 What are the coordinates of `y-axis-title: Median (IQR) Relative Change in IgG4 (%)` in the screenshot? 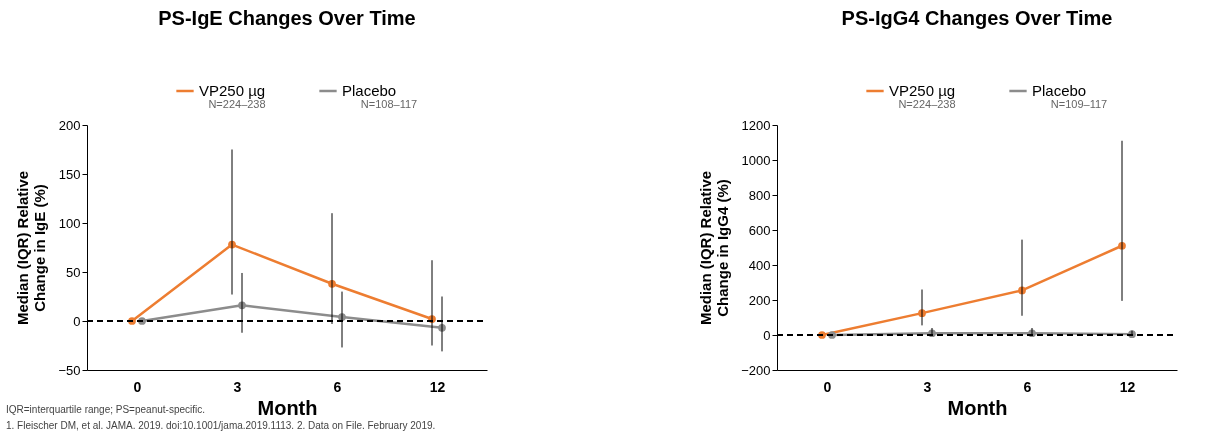 It's located at (714, 248).